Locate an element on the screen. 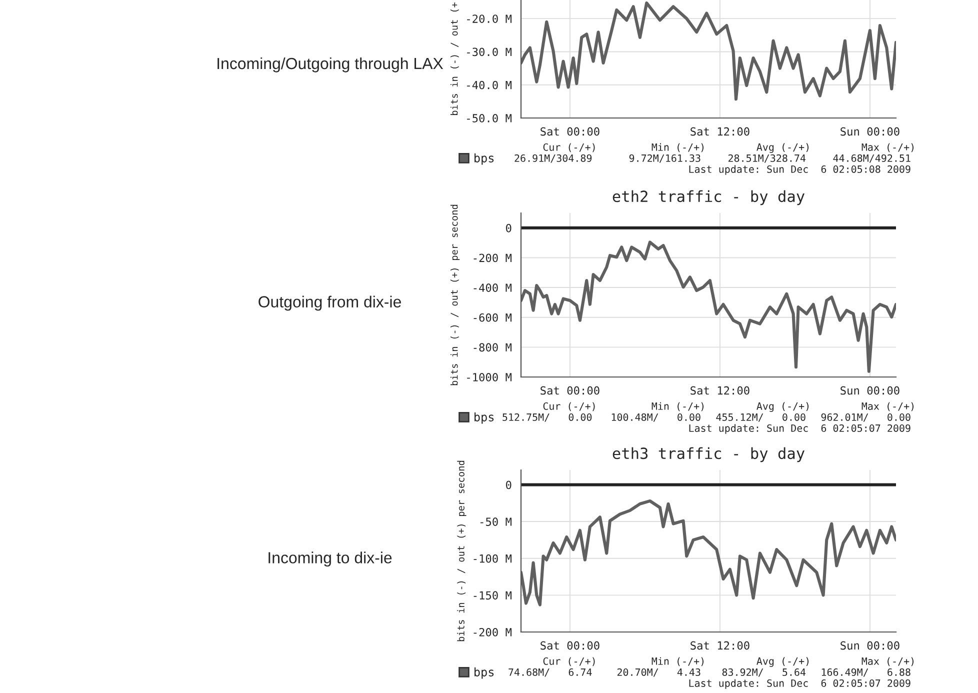  text: 512.75M/ 0.00 is located at coordinates (547, 417).